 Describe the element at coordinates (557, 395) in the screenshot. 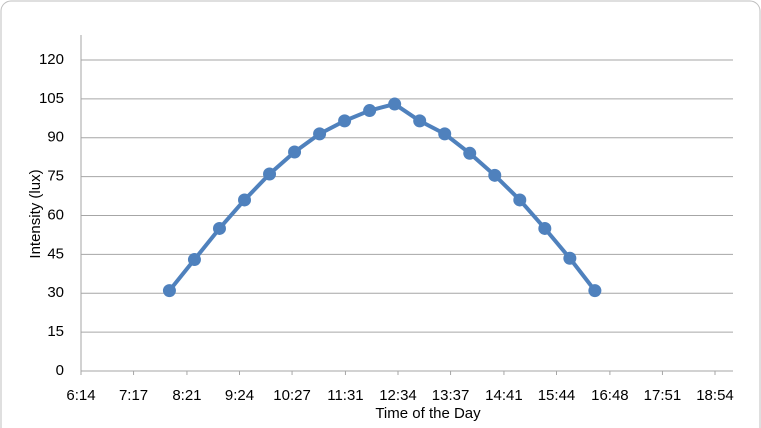

I see `x-tick-label: 15:44` at that location.